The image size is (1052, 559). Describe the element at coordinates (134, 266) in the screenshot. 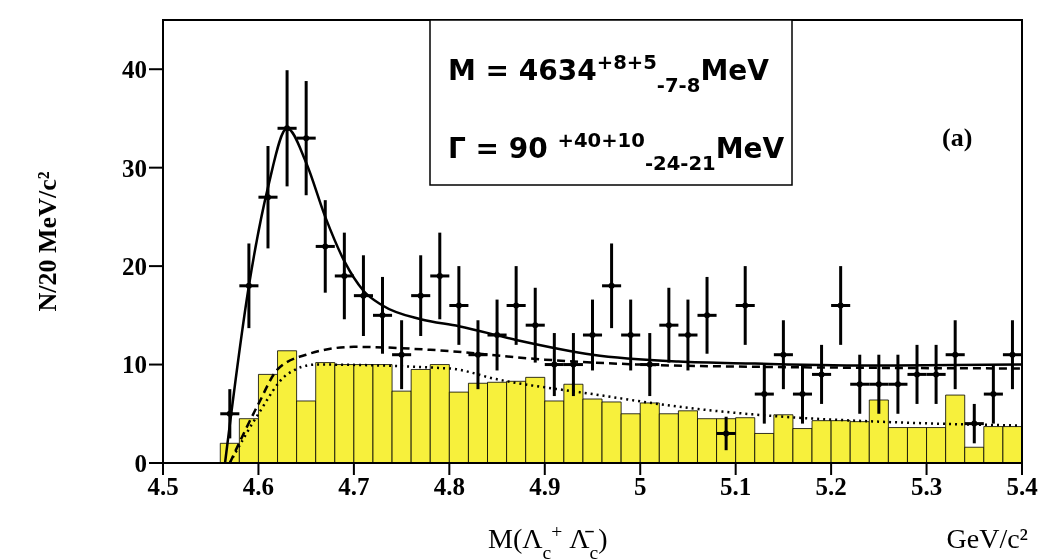

I see `y-tick-label: 20` at that location.